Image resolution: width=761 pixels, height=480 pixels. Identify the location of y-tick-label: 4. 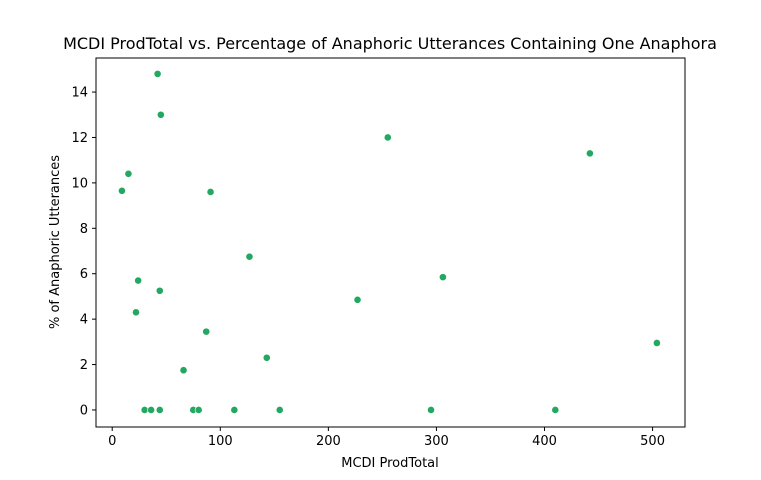
(84, 320).